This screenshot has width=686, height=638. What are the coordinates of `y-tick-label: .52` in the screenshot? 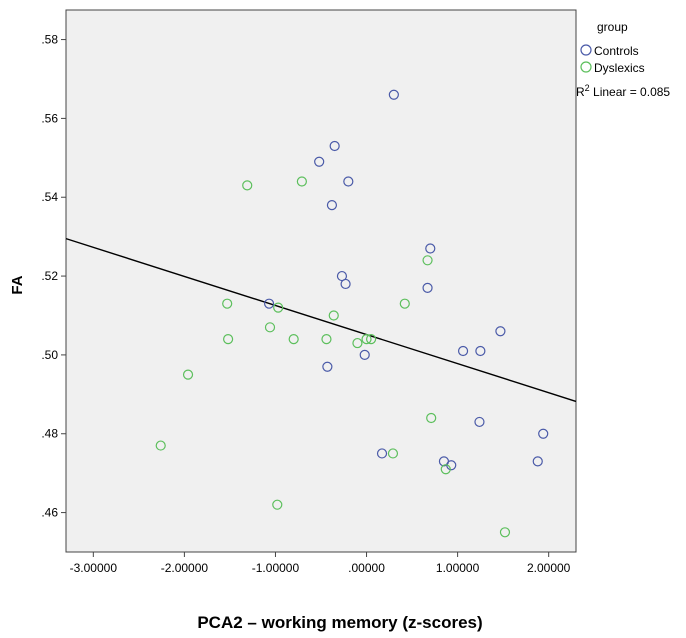 It's located at (49, 276).